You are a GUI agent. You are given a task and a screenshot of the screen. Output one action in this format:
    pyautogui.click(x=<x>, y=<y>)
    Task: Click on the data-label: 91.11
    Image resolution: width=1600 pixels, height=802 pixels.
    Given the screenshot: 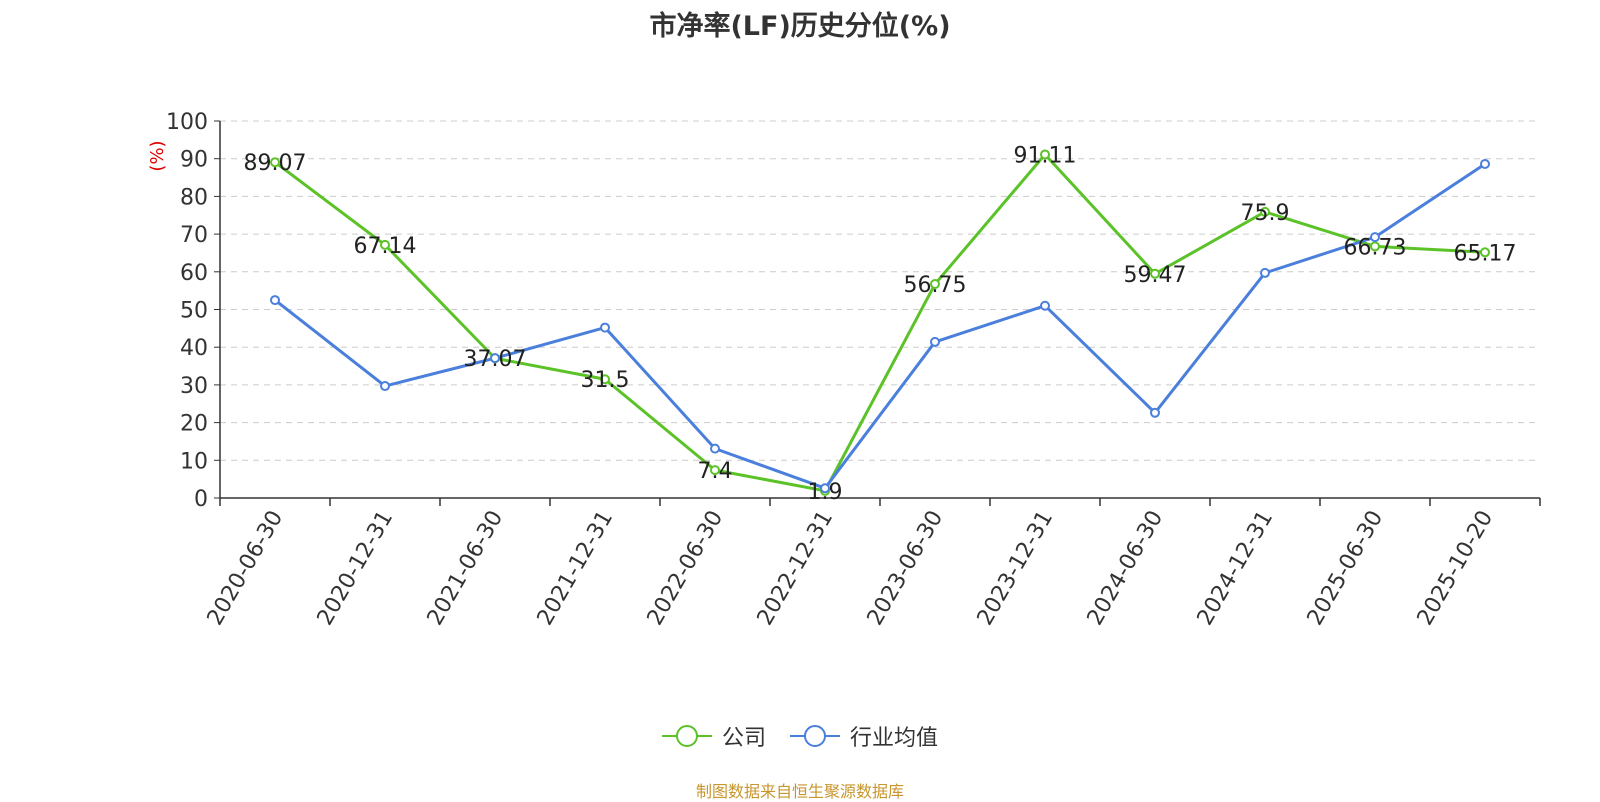 What is the action you would take?
    pyautogui.click(x=1045, y=156)
    